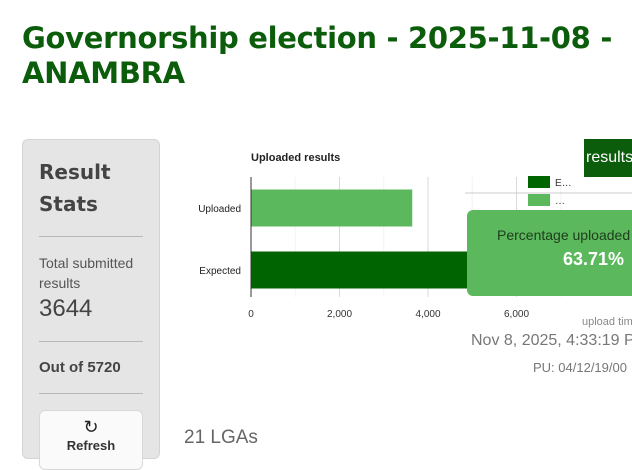  I want to click on refresh-button: ↻ Refresh, so click(91, 440).